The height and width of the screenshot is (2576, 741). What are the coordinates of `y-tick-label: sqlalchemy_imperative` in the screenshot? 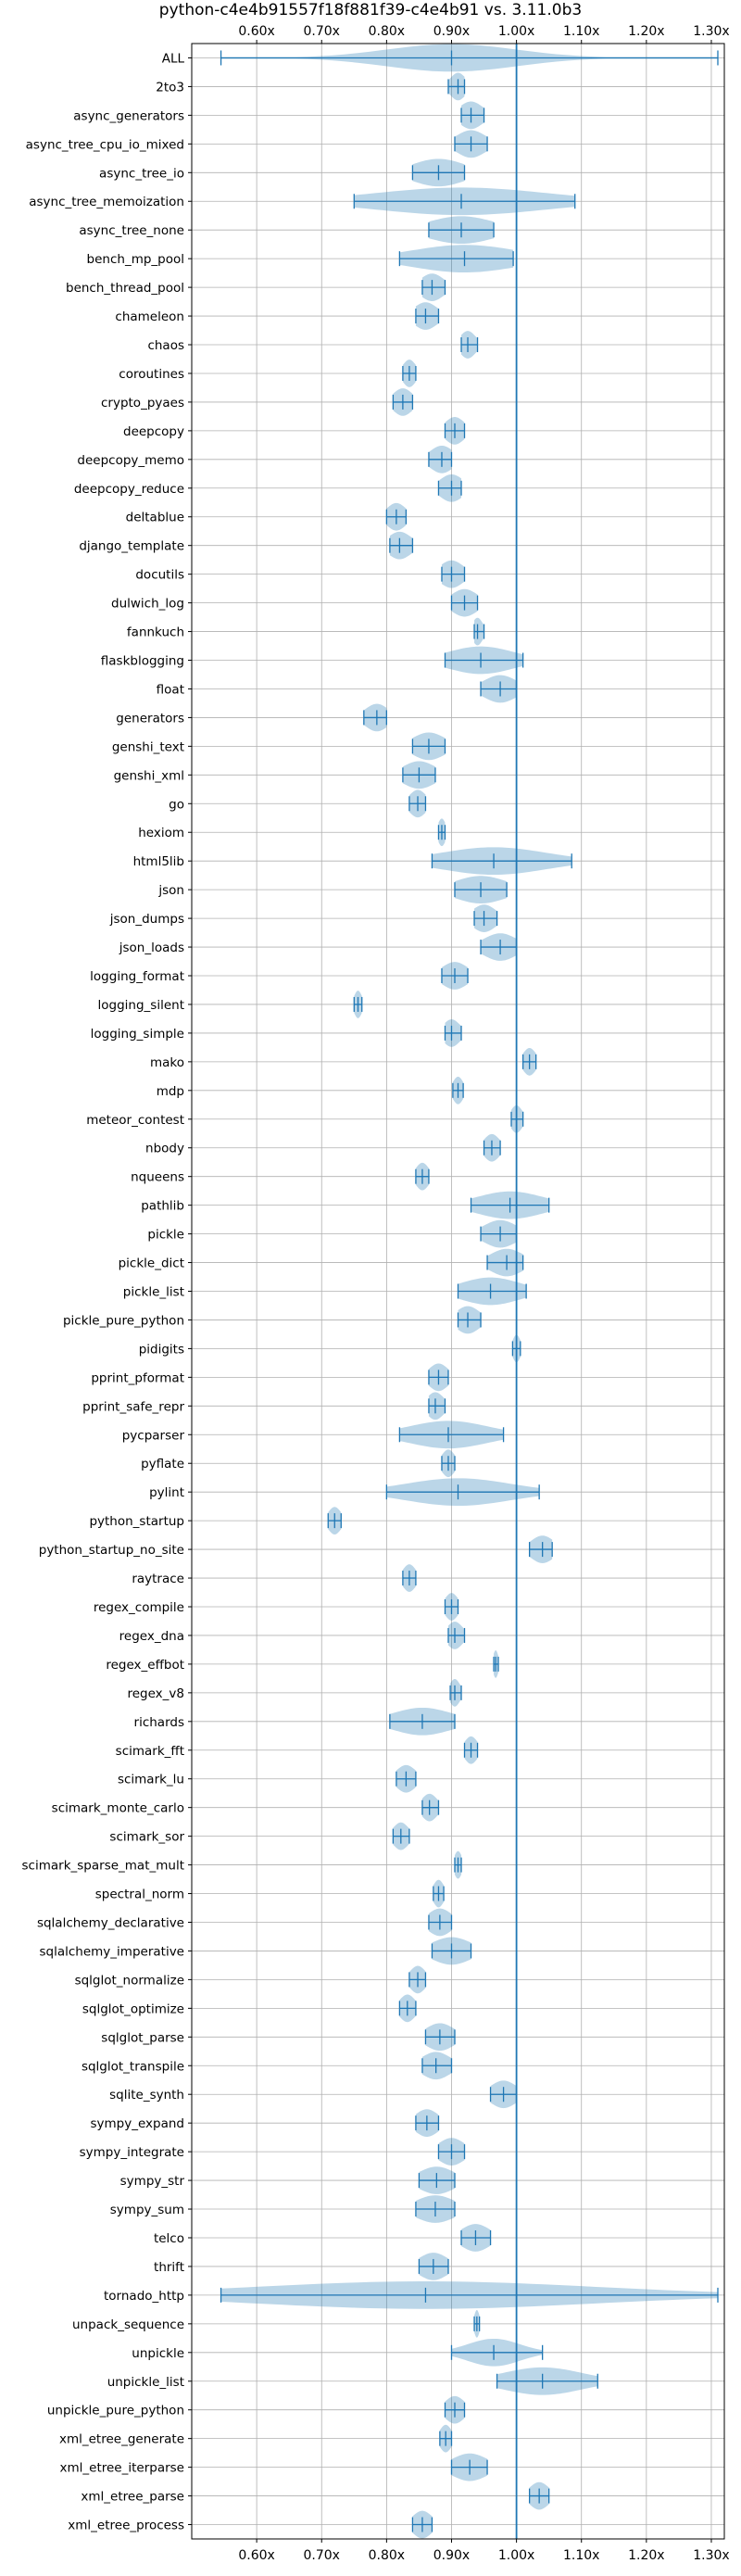 It's located at (112, 1952).